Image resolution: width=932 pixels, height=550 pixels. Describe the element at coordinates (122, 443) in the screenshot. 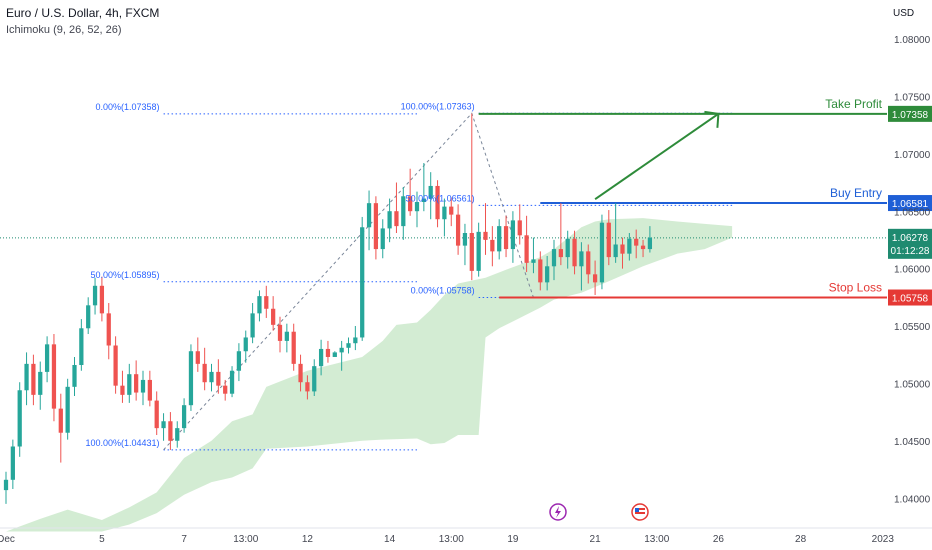

I see `fib-level-label: 100.00%(1.04431)` at that location.